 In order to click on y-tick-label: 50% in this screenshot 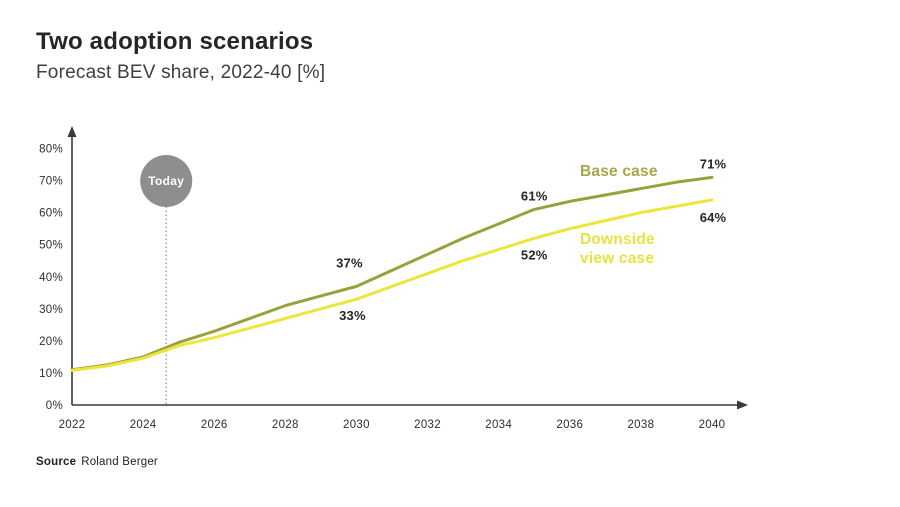, I will do `click(51, 246)`.